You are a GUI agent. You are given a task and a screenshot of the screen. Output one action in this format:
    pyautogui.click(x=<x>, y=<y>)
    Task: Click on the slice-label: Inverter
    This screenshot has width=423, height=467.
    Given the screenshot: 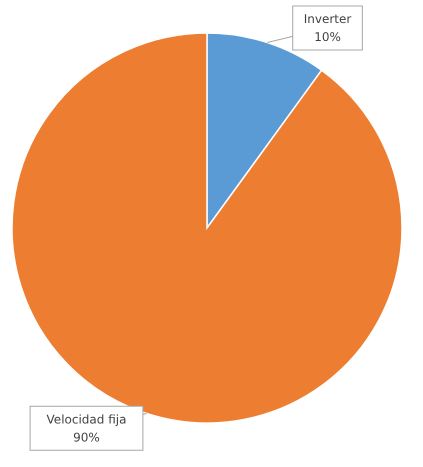 What is the action you would take?
    pyautogui.click(x=328, y=19)
    